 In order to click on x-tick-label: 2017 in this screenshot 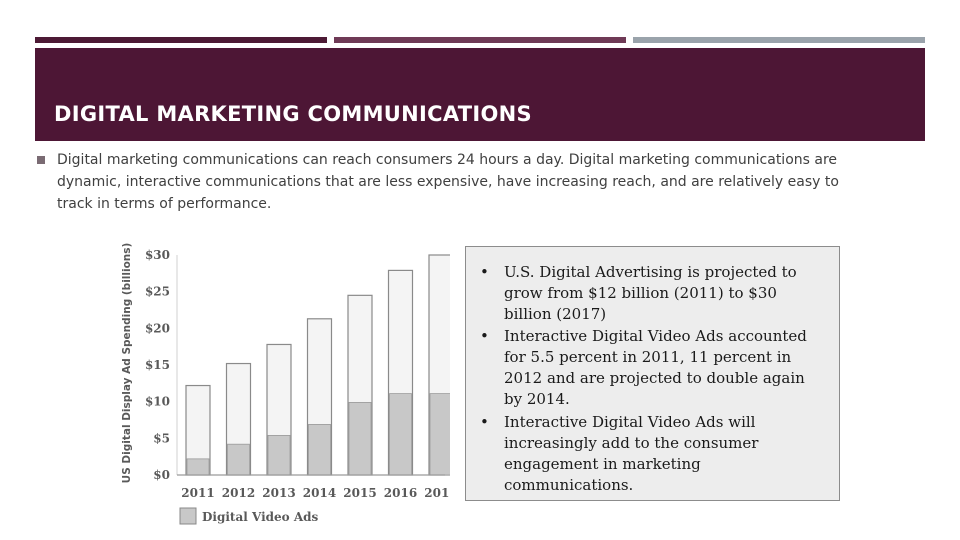, I will do `click(437, 493)`.